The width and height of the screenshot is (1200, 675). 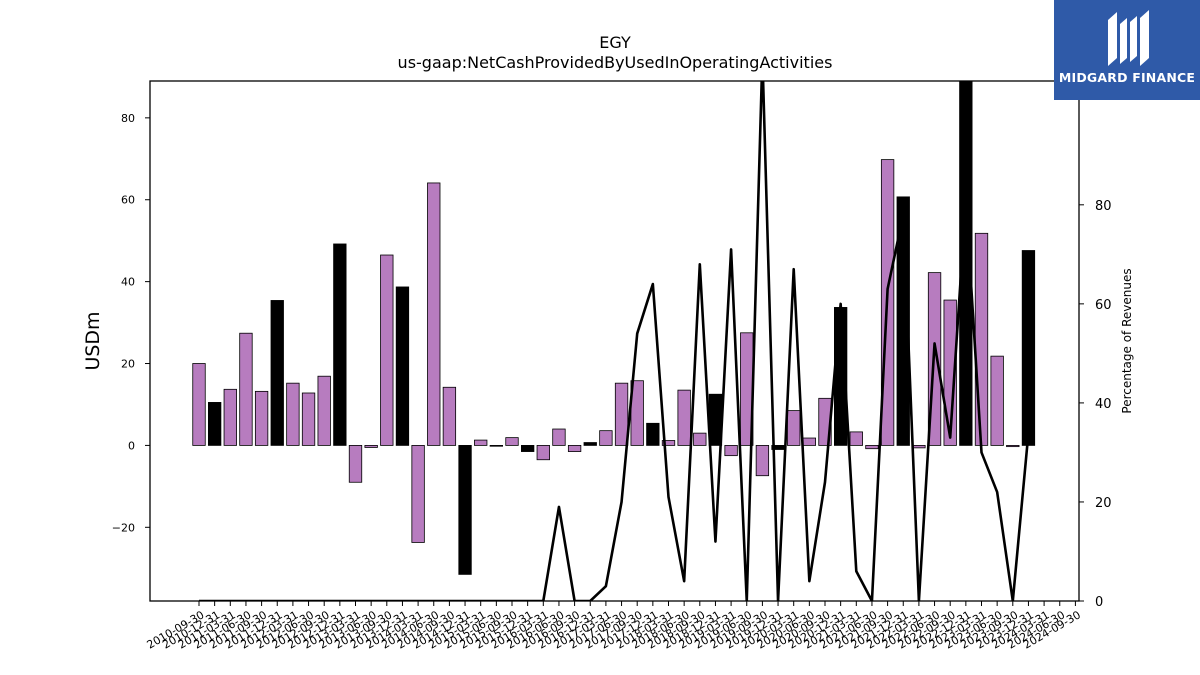 I want to click on chart-title: EGY, so click(x=615, y=42).